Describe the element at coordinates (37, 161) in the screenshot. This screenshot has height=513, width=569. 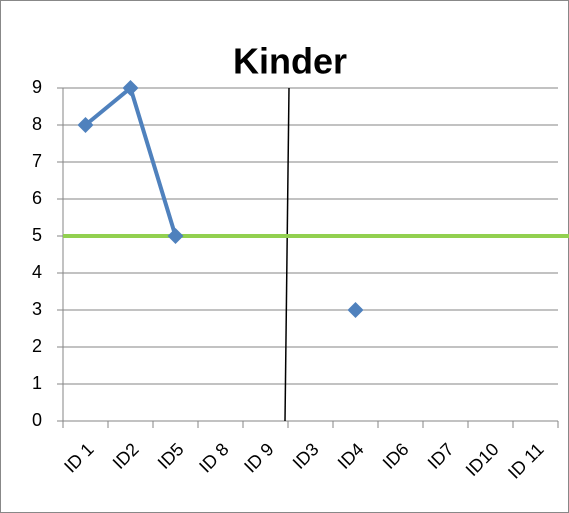
I see `y-tick-label: 7` at that location.